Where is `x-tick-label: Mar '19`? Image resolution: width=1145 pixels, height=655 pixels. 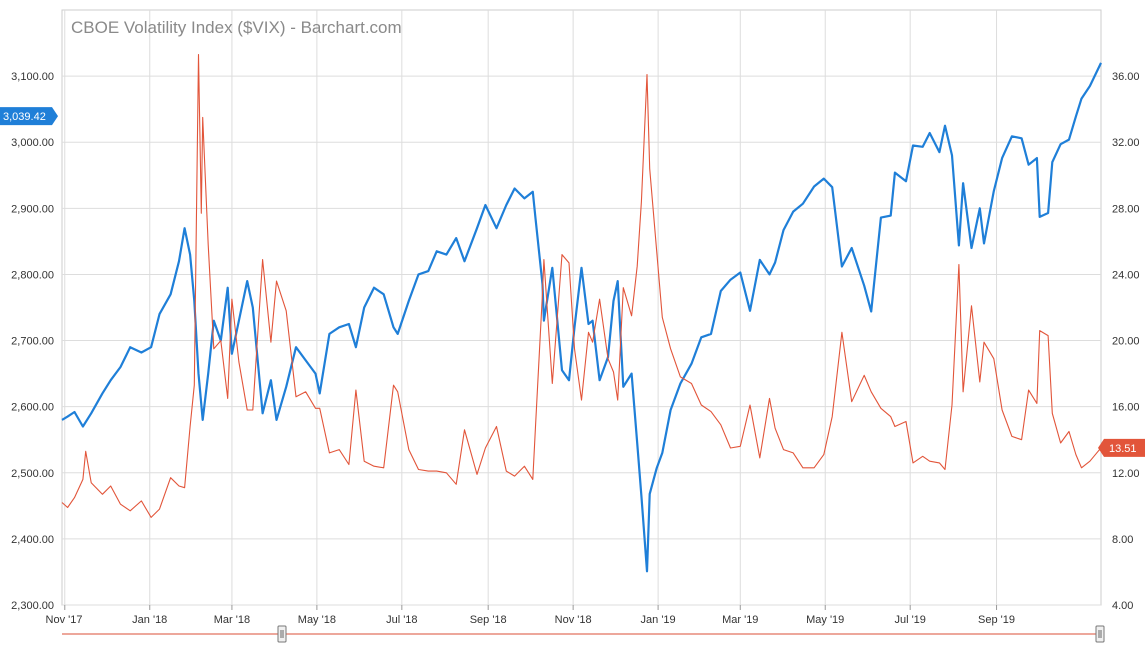 x-tick-label: Mar '19 is located at coordinates (740, 620).